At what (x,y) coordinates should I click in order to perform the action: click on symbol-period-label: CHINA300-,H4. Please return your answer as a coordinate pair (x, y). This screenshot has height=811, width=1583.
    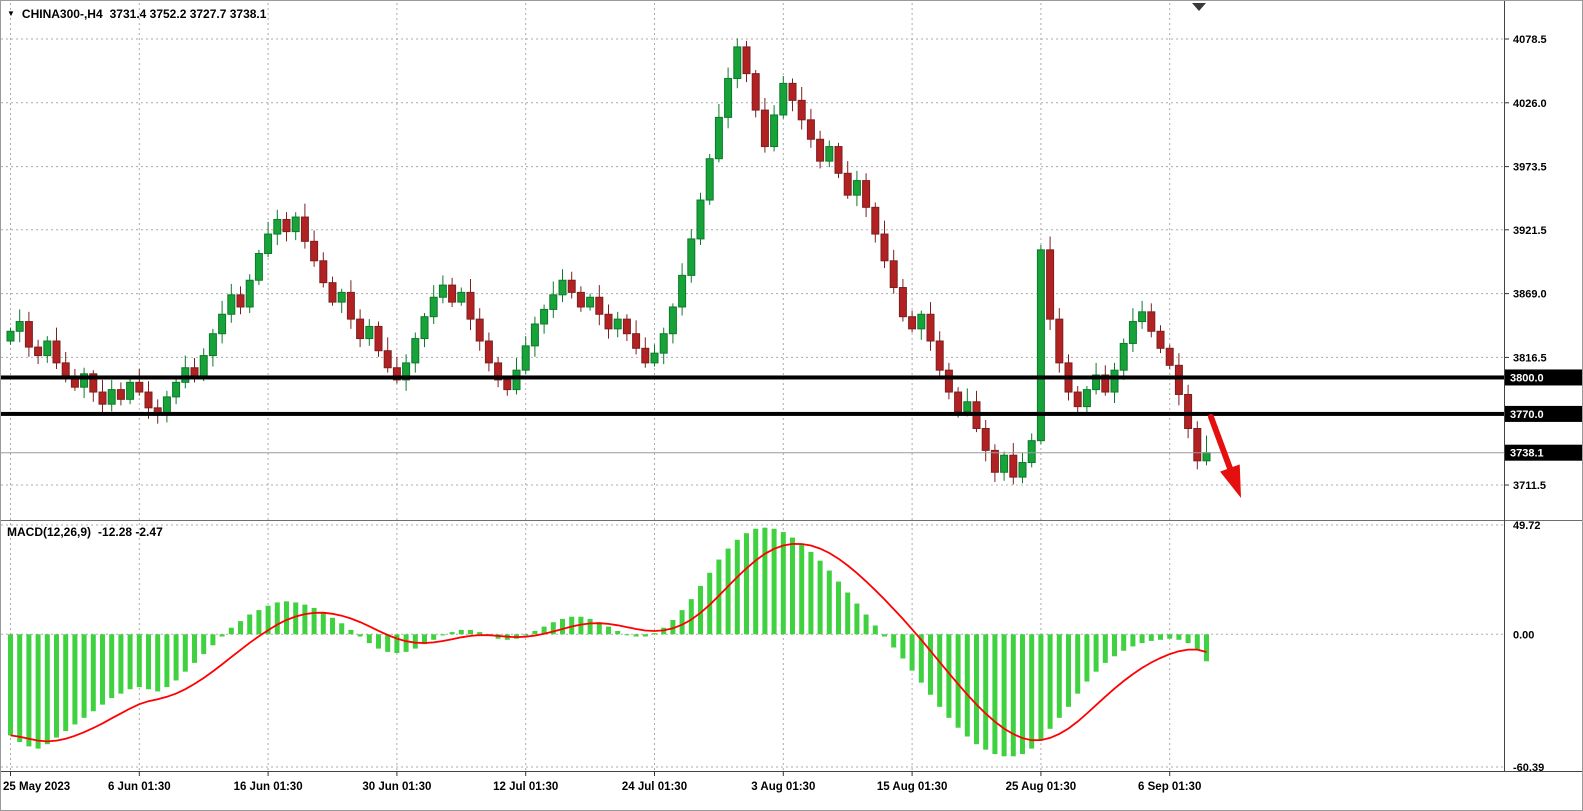
    Looking at the image, I should click on (62, 14).